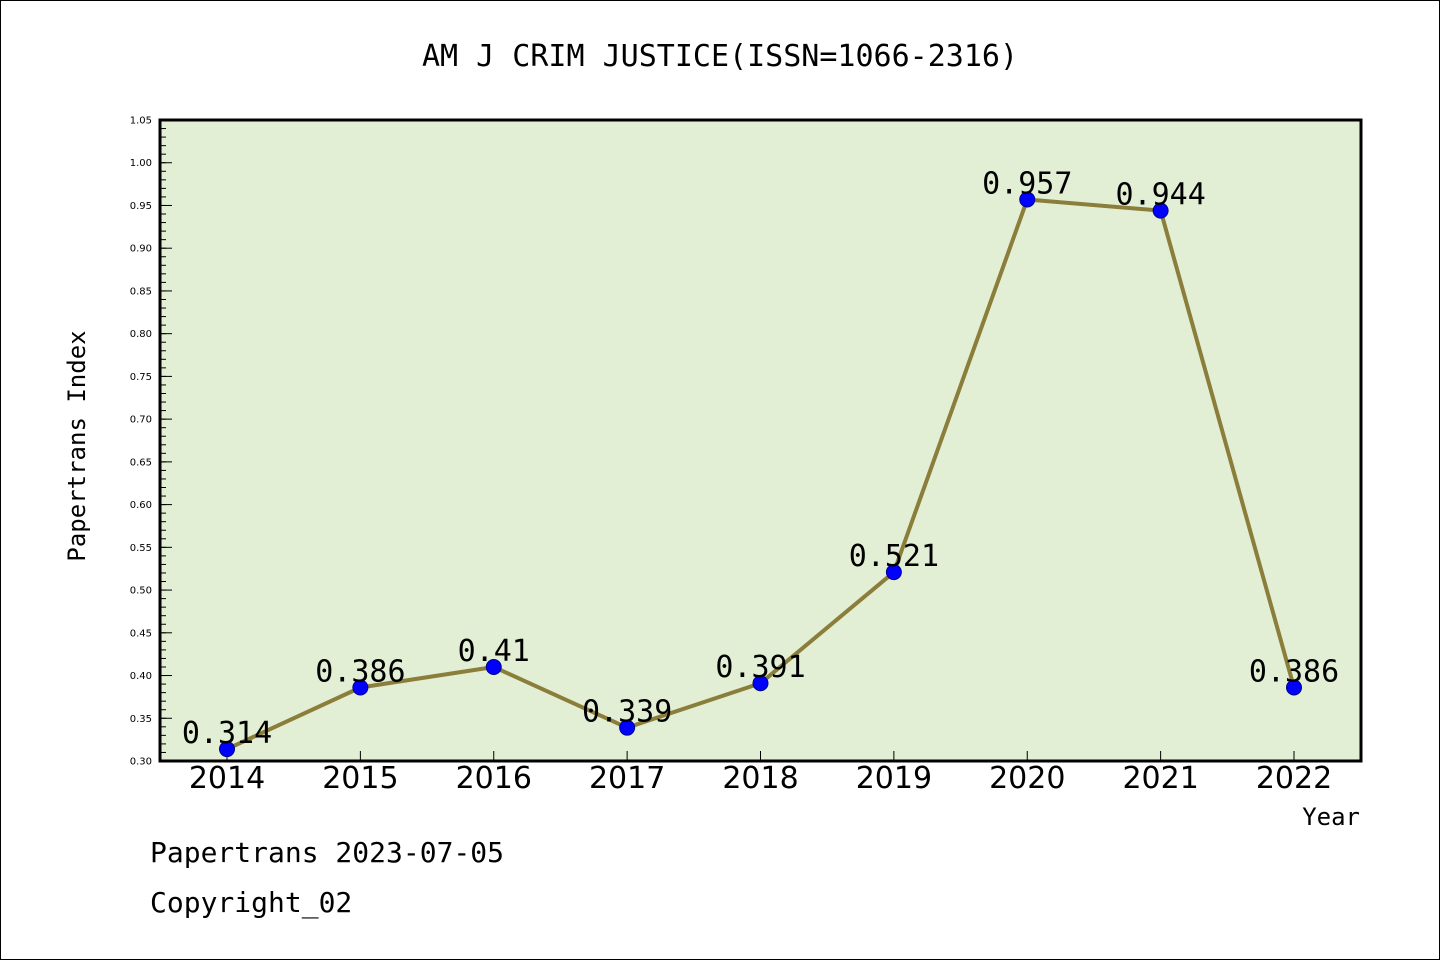 The image size is (1440, 960). Describe the element at coordinates (1294, 778) in the screenshot. I see `x-tick-label: 2022` at that location.